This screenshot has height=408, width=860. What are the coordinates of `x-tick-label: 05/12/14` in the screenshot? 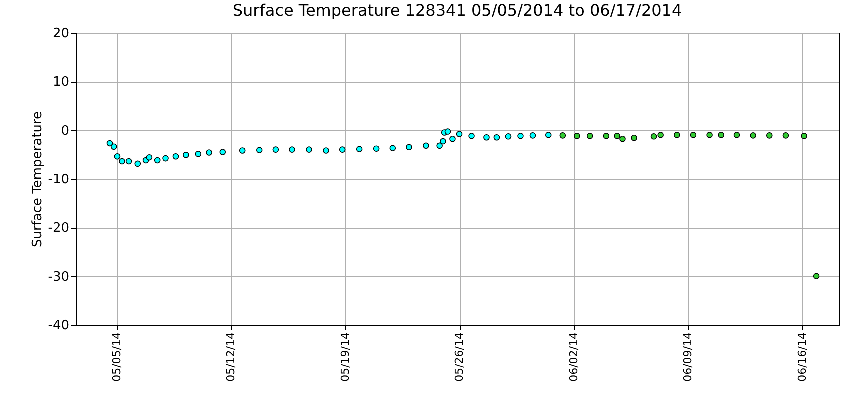 It's located at (231, 357).